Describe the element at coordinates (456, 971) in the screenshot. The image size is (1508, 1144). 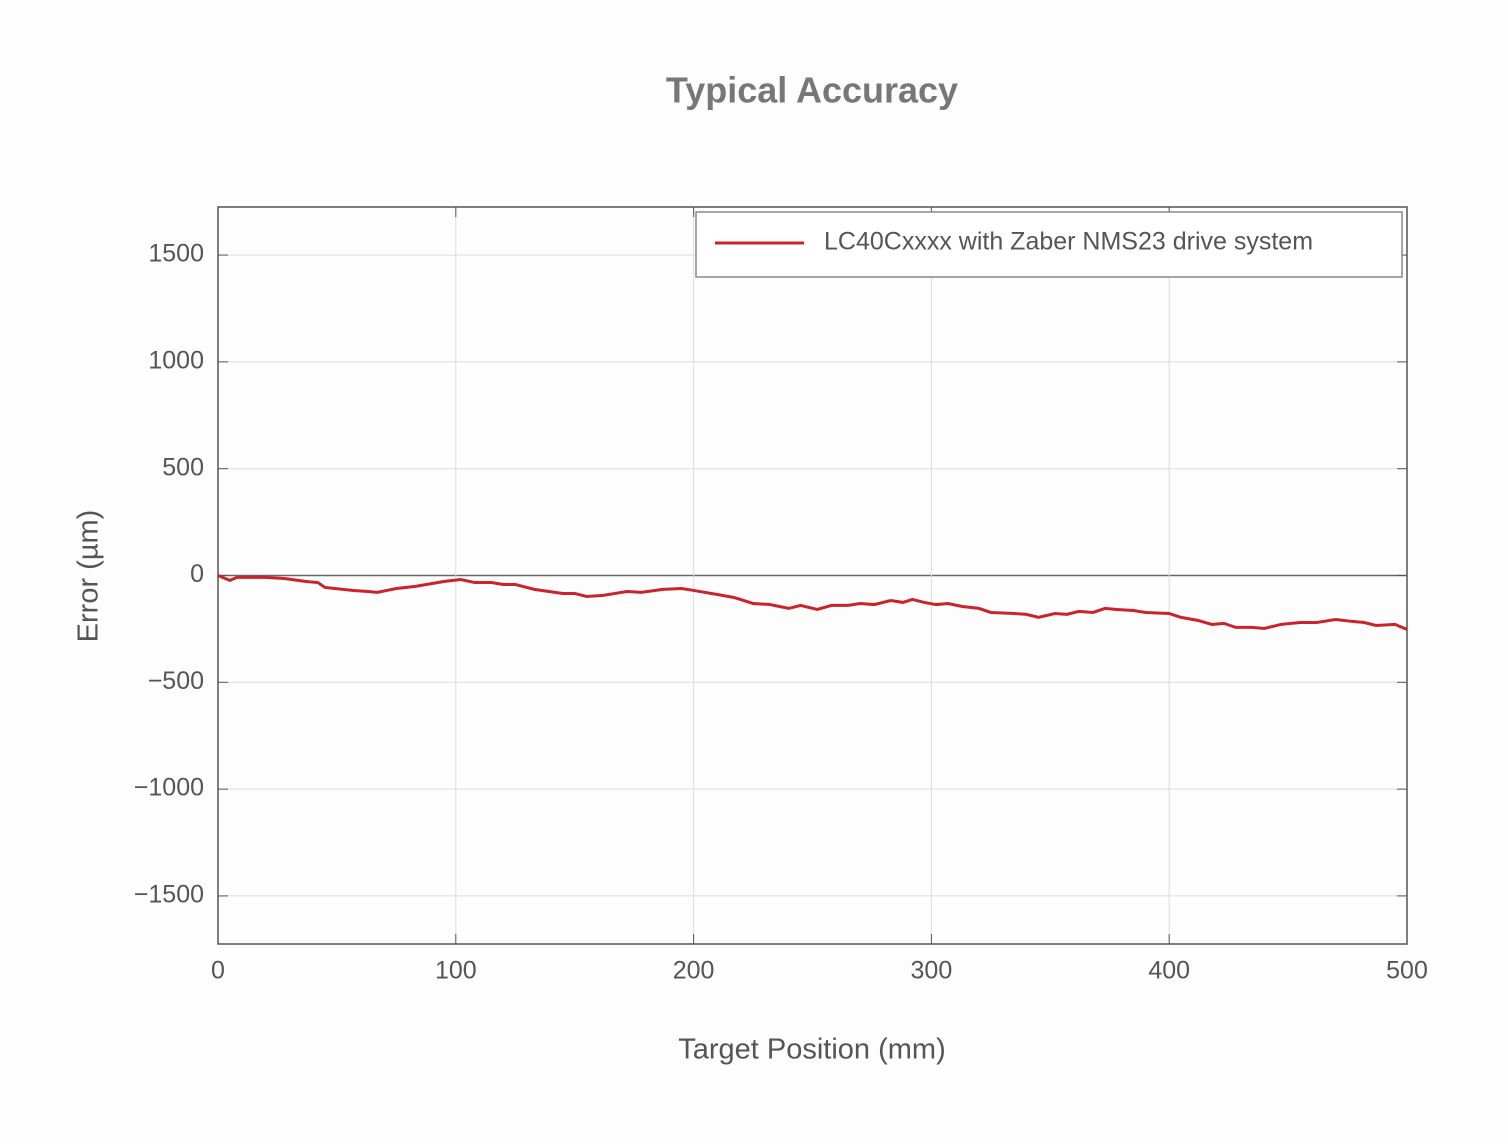
I see `x-tick-label: 100` at that location.